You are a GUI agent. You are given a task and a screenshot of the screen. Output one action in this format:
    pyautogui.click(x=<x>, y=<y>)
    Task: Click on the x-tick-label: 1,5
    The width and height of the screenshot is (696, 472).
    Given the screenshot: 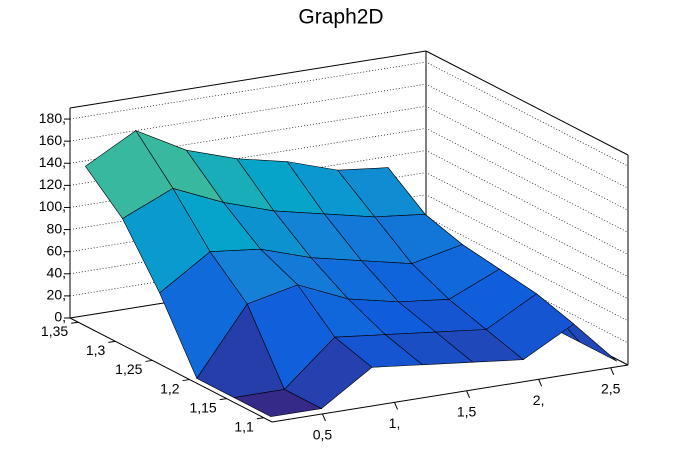 What is the action you would take?
    pyautogui.click(x=467, y=412)
    